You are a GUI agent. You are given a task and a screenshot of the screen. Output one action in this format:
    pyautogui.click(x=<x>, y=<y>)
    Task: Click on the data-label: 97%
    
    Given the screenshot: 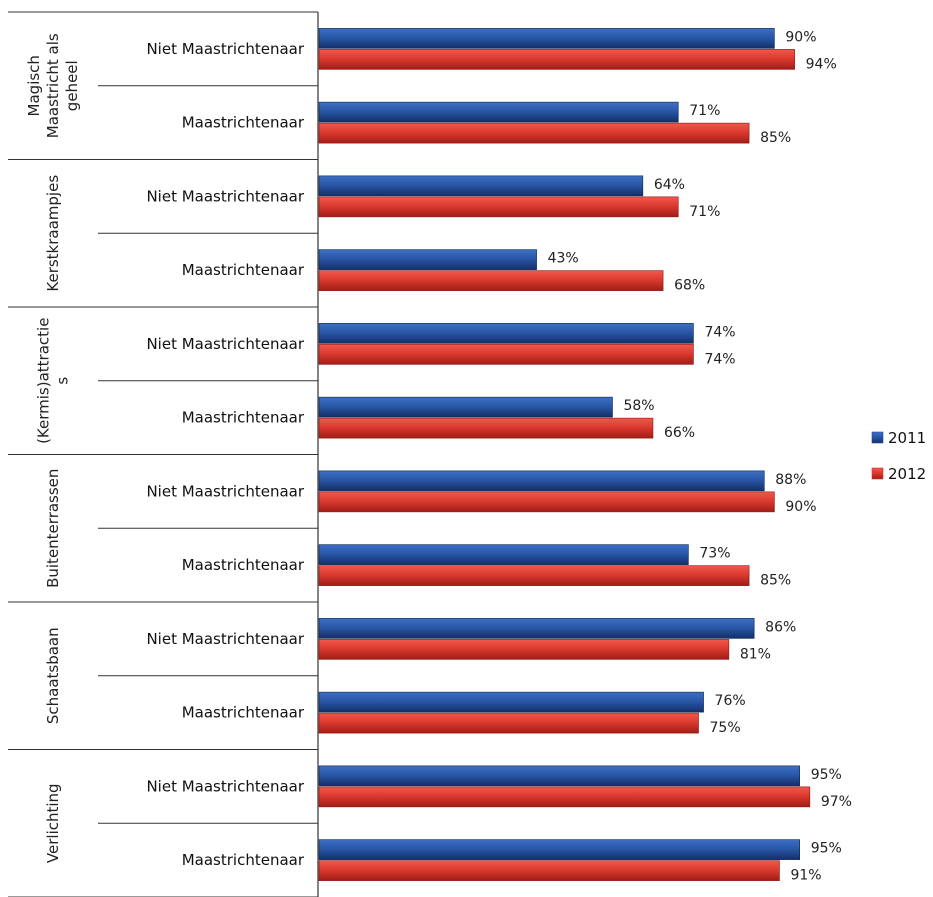 What is the action you would take?
    pyautogui.click(x=836, y=802)
    